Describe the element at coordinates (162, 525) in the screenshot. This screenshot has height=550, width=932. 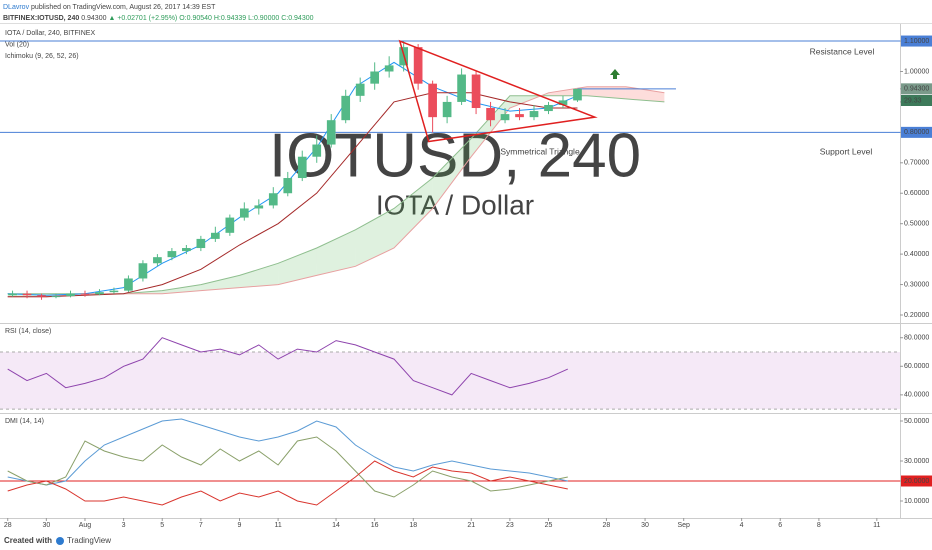
I see `x-tick-label: 5` at that location.